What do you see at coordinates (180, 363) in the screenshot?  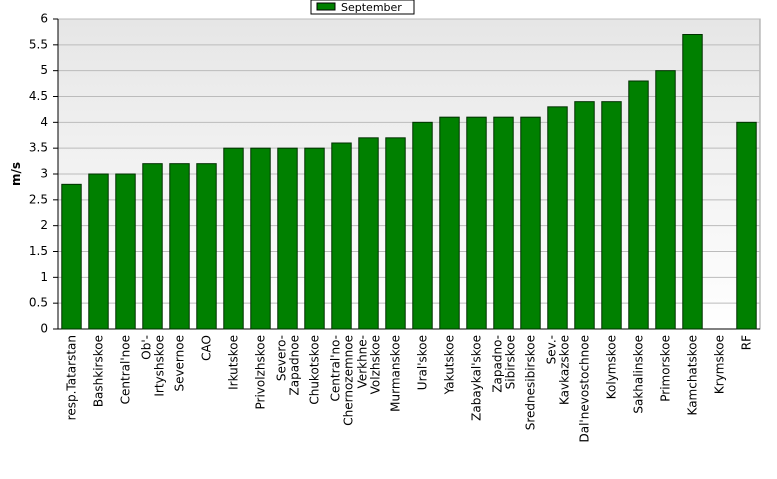 I see `x-tick-label: Severnoe` at bounding box center [180, 363].